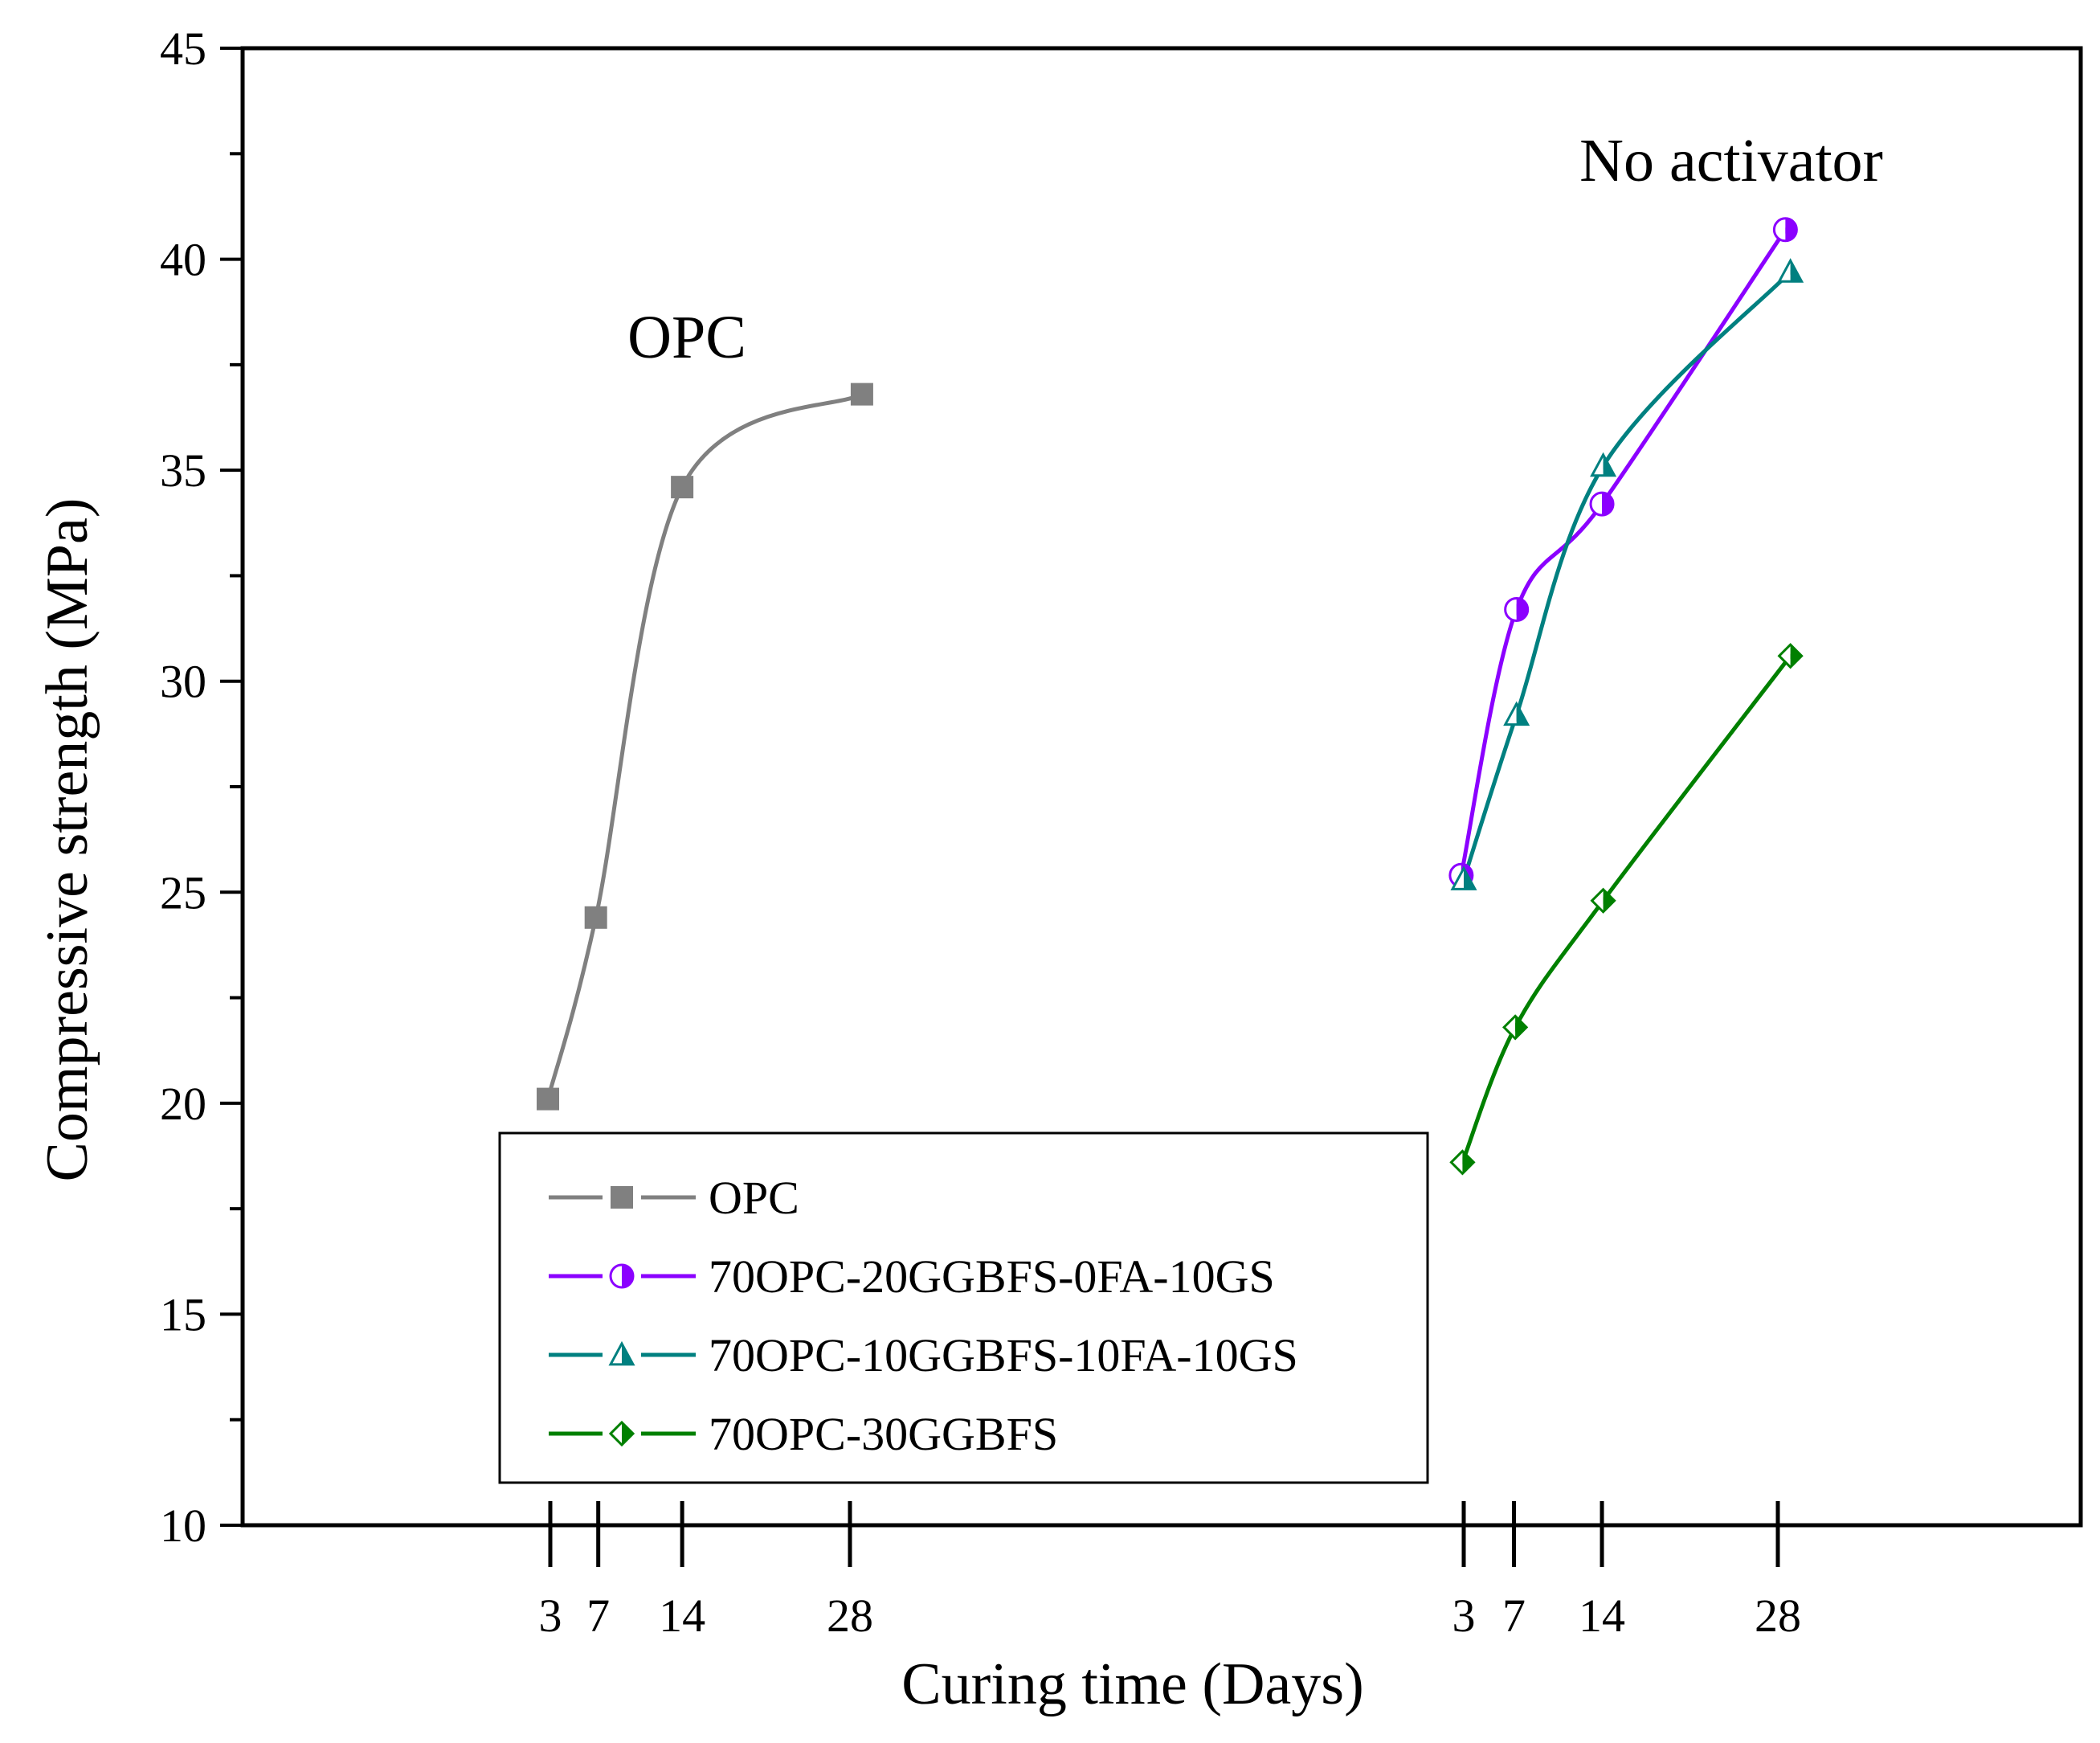 This screenshot has width=2100, height=1743. Describe the element at coordinates (1132, 1684) in the screenshot. I see `x-axis-label: Curing time (Days)` at that location.